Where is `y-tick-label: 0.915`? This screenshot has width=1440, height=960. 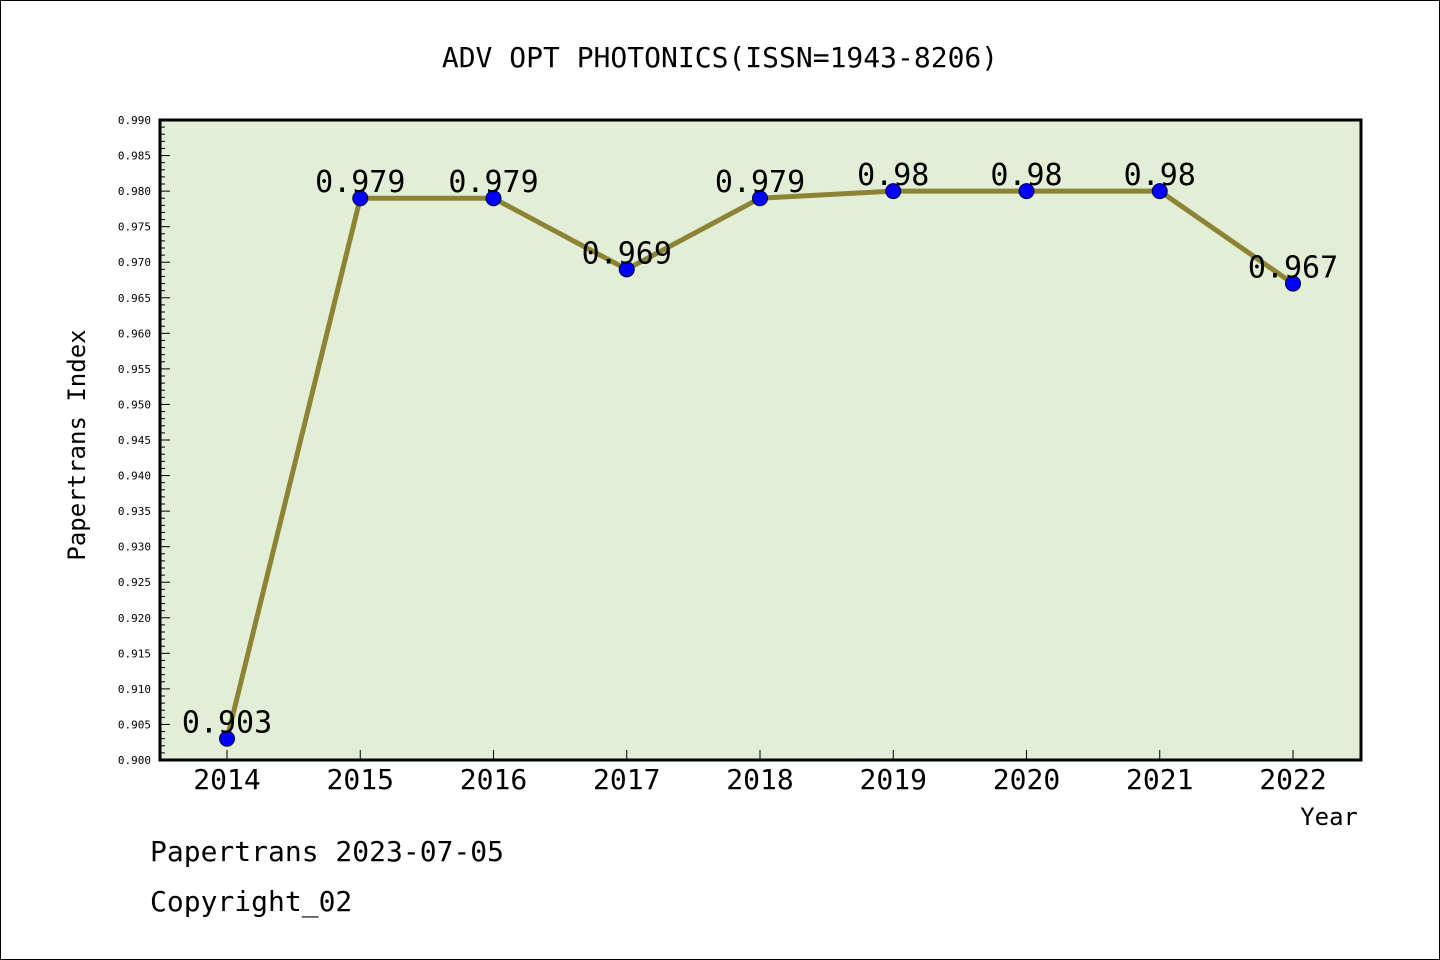
y-tick-label: 0.915 is located at coordinates (134, 653).